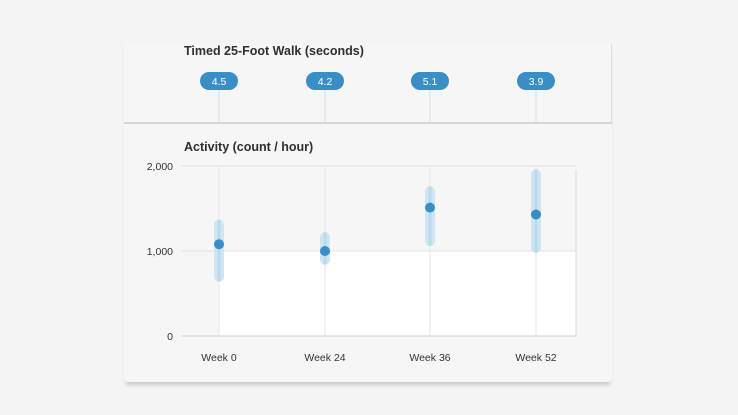 The width and height of the screenshot is (738, 415). I want to click on walk-value-label: 5.1, so click(430, 82).